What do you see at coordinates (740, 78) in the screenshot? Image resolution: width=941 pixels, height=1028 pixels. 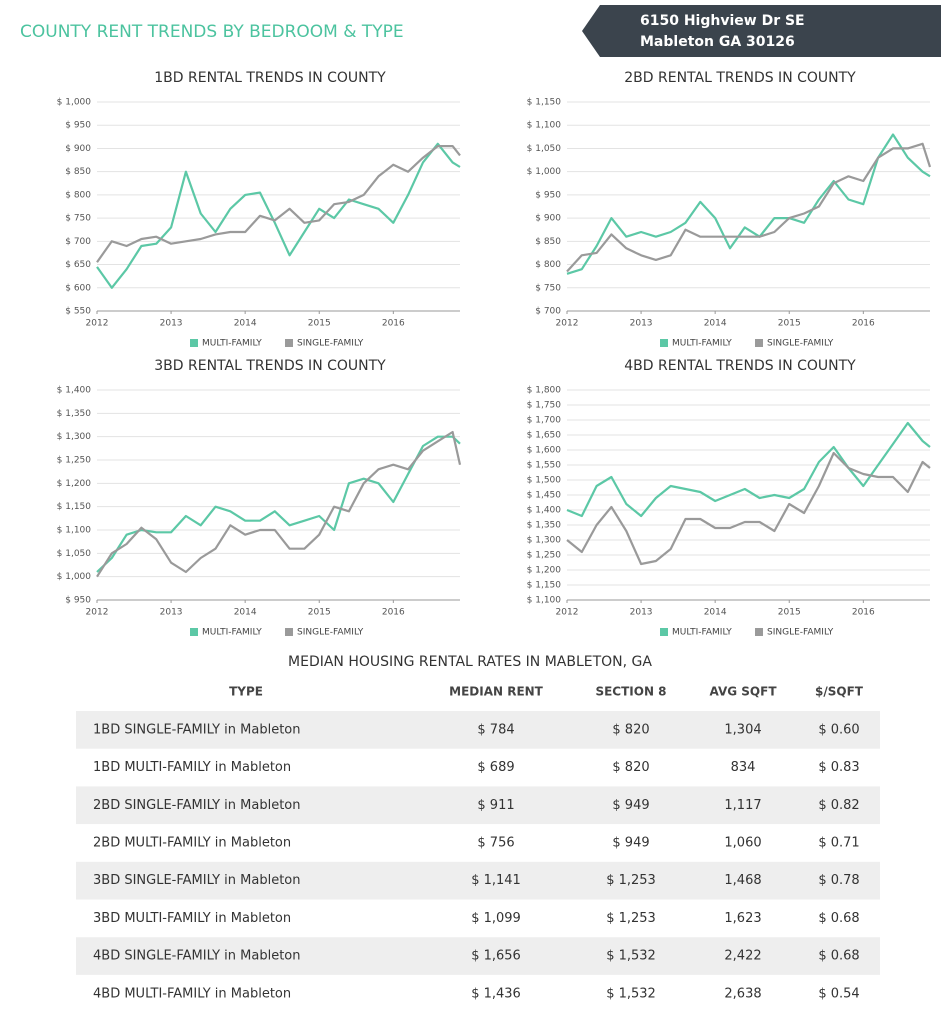 I see `chart-title: 2BD RENTAL TRENDS IN COUNTY` at bounding box center [740, 78].